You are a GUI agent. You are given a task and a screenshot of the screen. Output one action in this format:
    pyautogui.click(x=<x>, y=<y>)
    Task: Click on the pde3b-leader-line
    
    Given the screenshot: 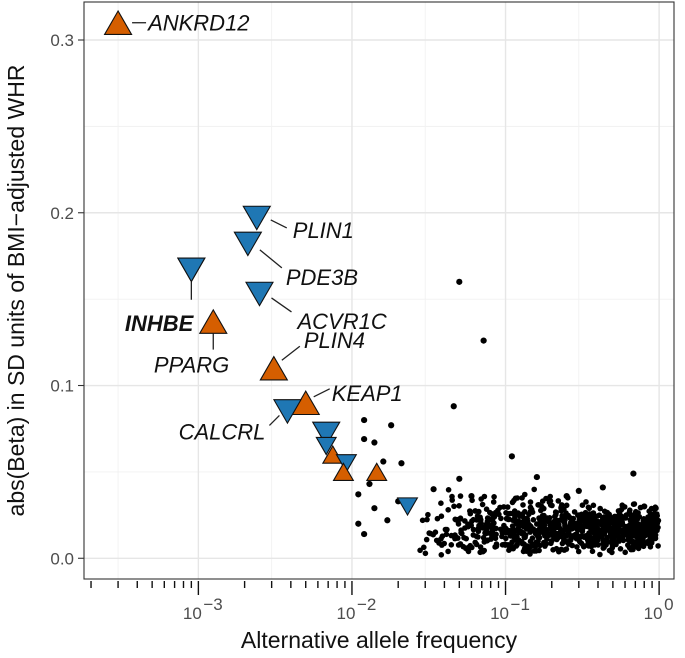 What is the action you would take?
    pyautogui.click(x=271, y=259)
    